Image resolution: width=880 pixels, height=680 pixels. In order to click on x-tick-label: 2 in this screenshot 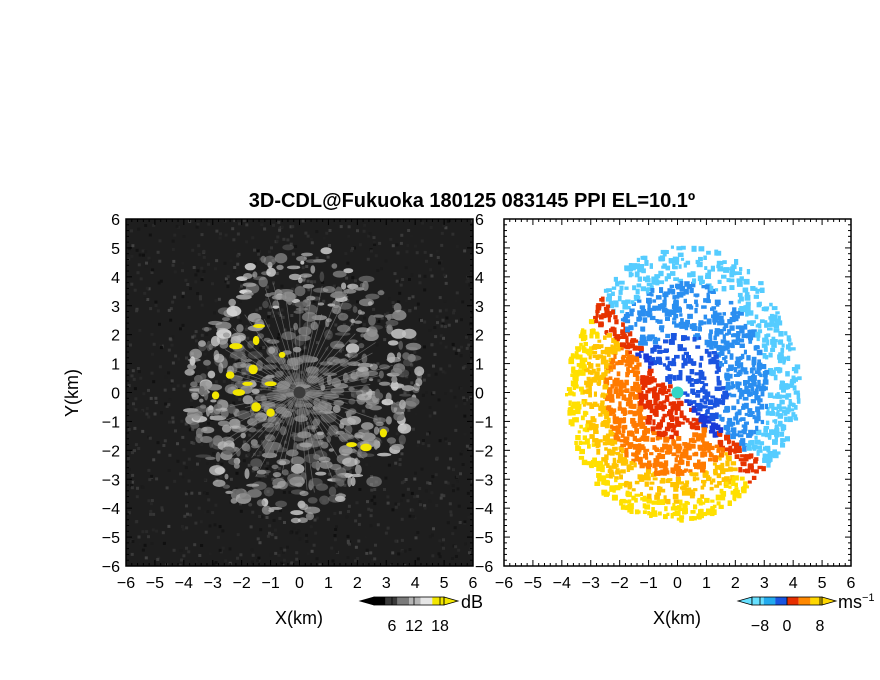, I will do `click(357, 583)`.